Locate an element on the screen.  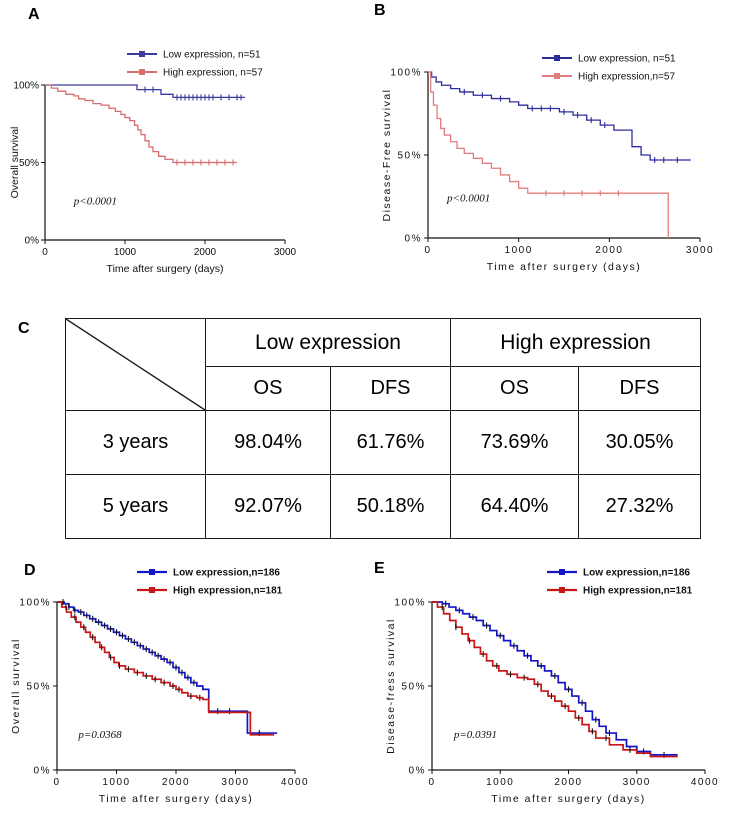
table-row: 5 years 92.07% 50.18% 64.40% 27.32% is located at coordinates (383, 506).